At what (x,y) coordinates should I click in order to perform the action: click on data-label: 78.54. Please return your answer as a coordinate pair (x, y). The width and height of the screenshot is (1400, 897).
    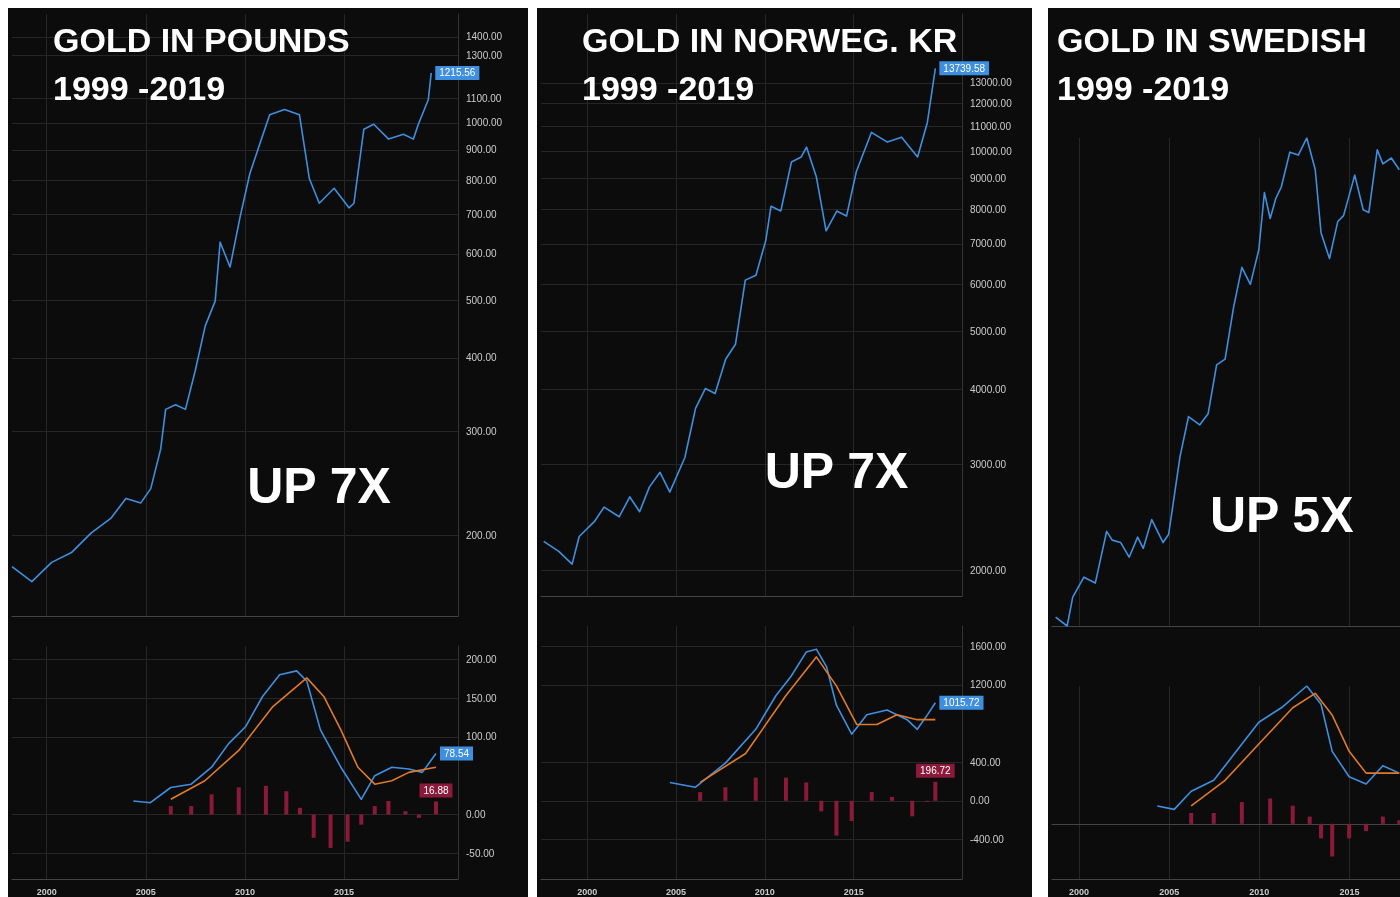
    Looking at the image, I should click on (457, 754).